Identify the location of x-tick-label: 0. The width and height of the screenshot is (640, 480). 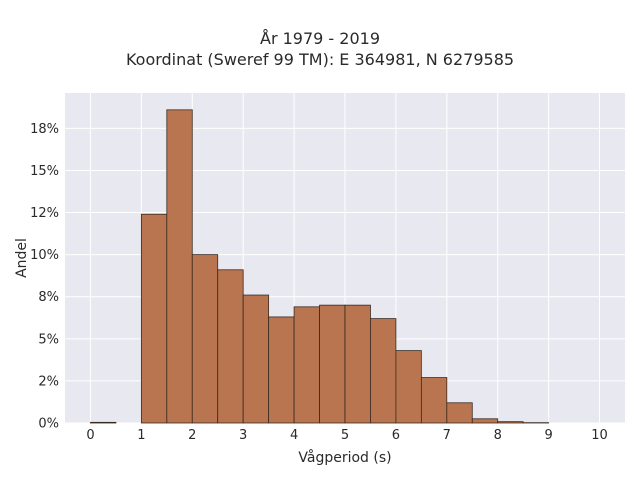
(90, 435).